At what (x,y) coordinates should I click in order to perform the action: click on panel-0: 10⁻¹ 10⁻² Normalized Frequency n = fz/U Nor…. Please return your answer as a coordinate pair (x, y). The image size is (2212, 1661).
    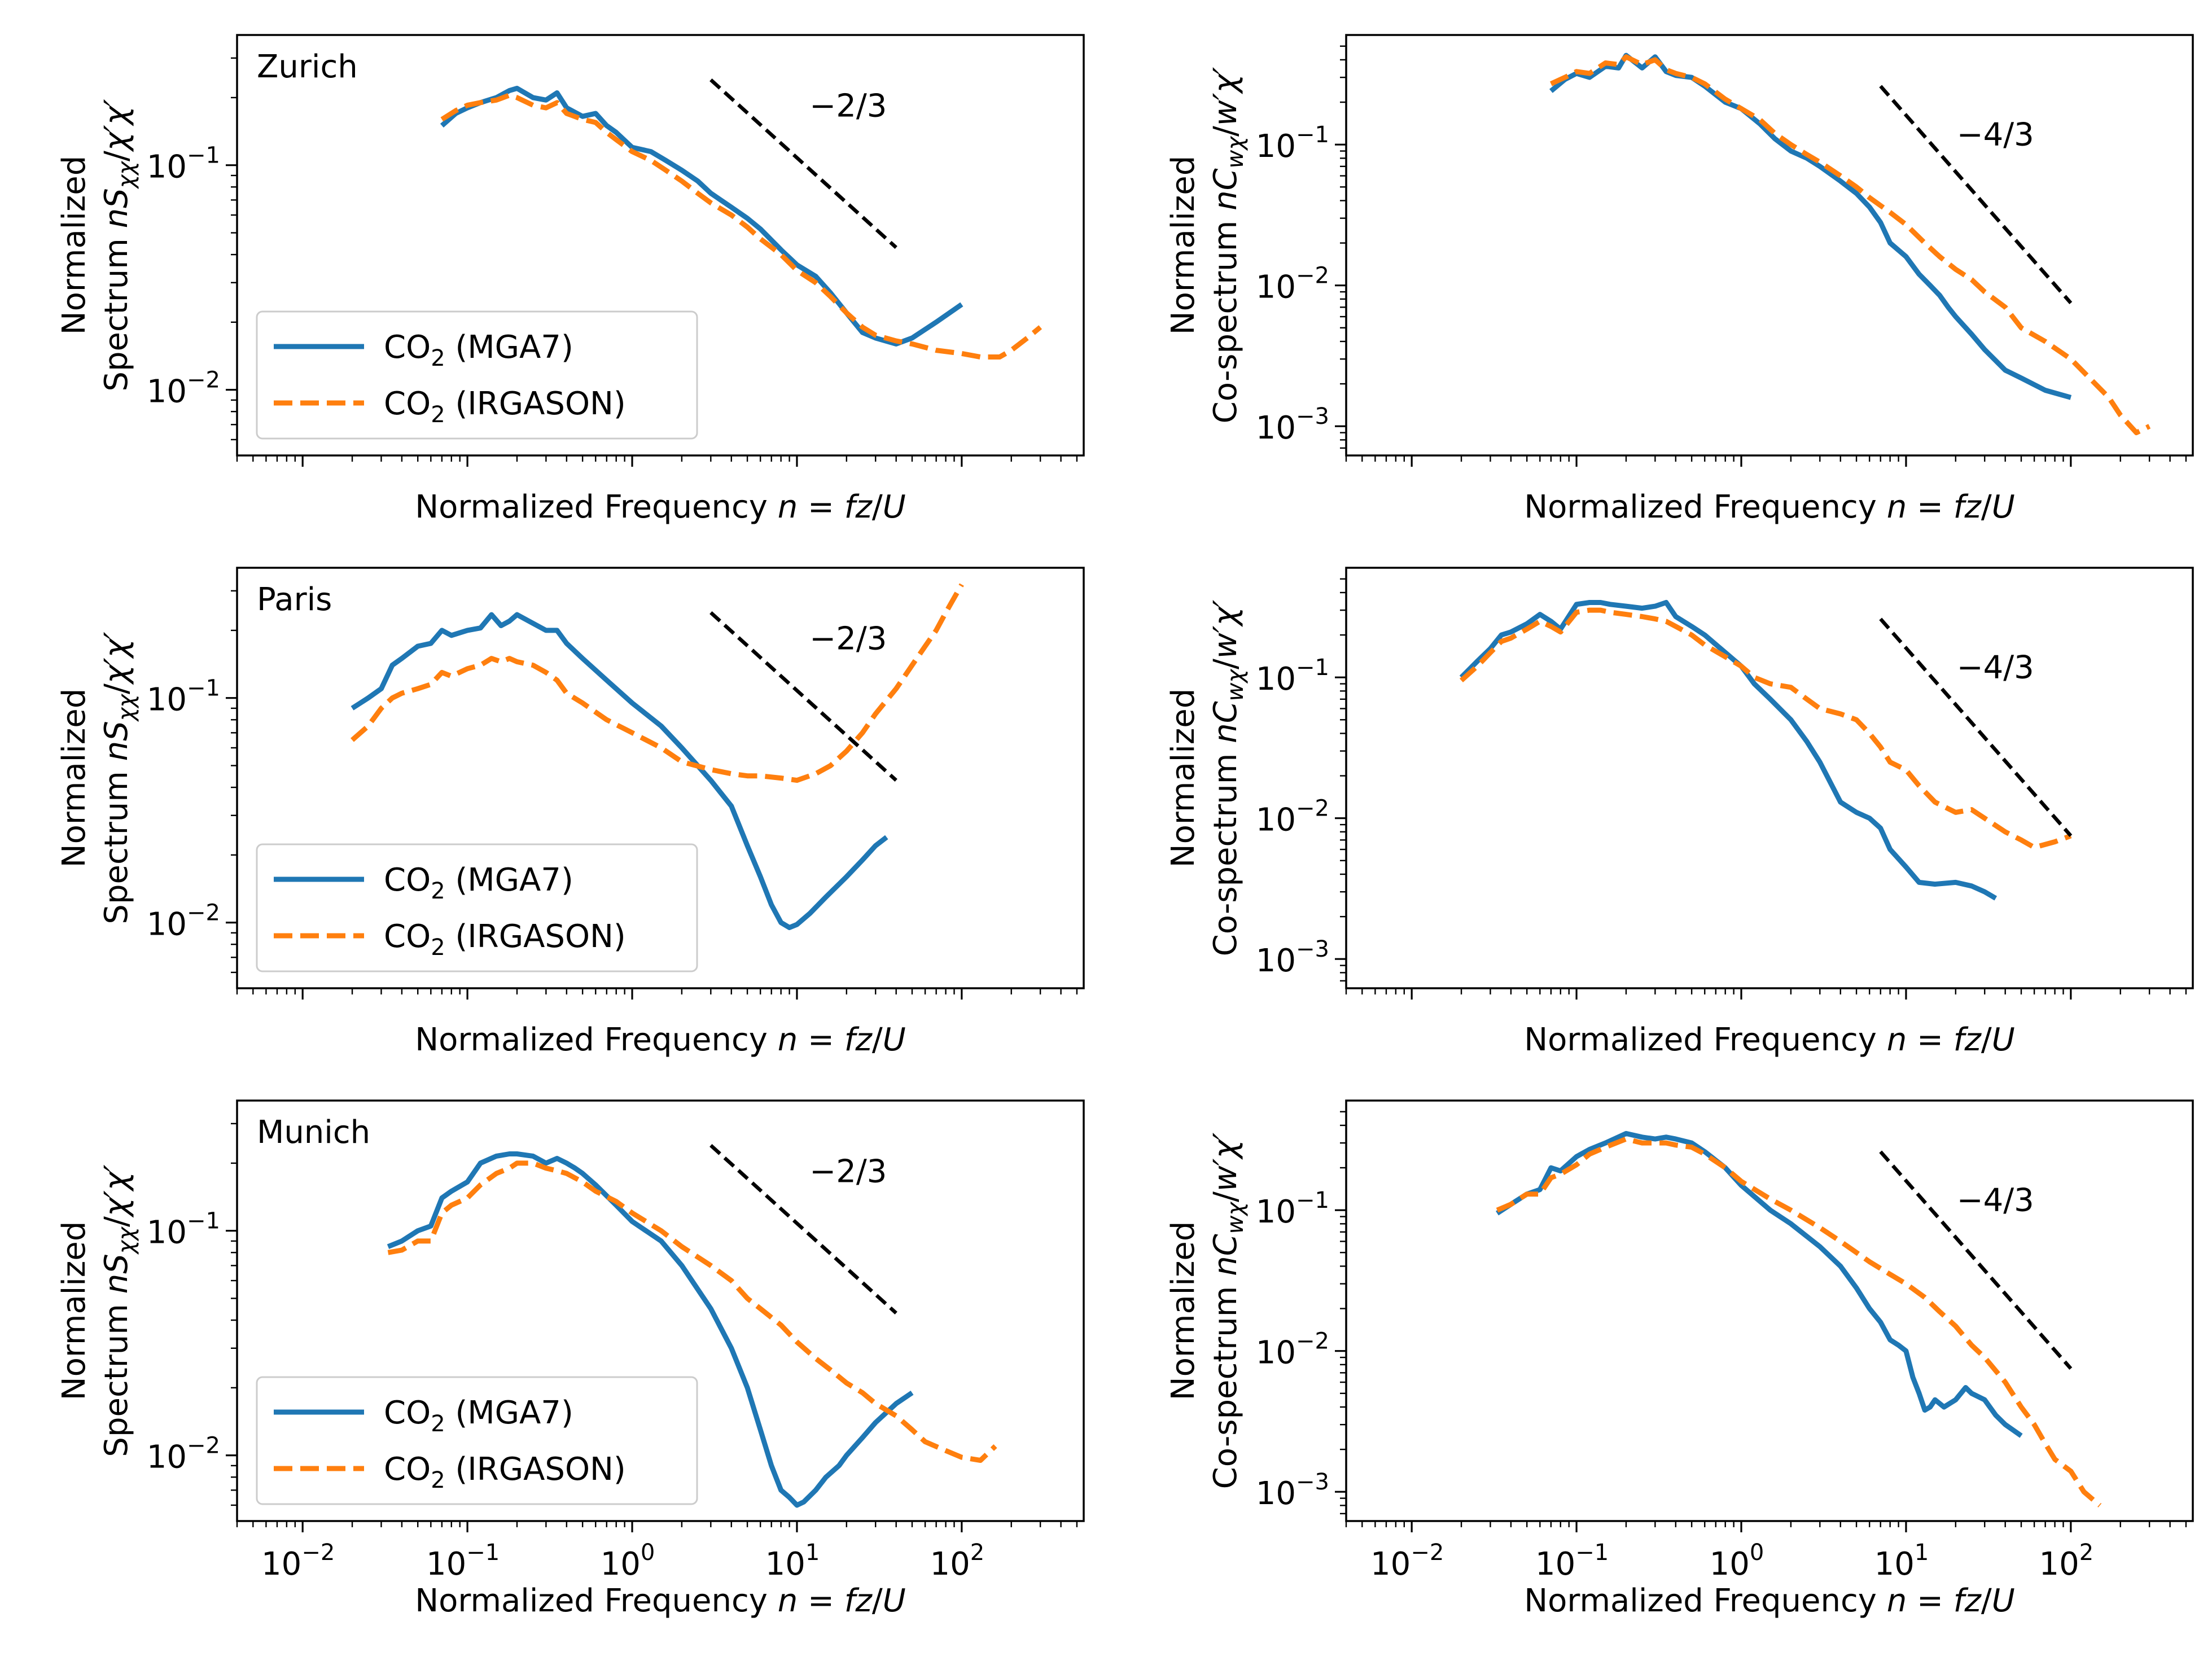
    Looking at the image, I should click on (570, 279).